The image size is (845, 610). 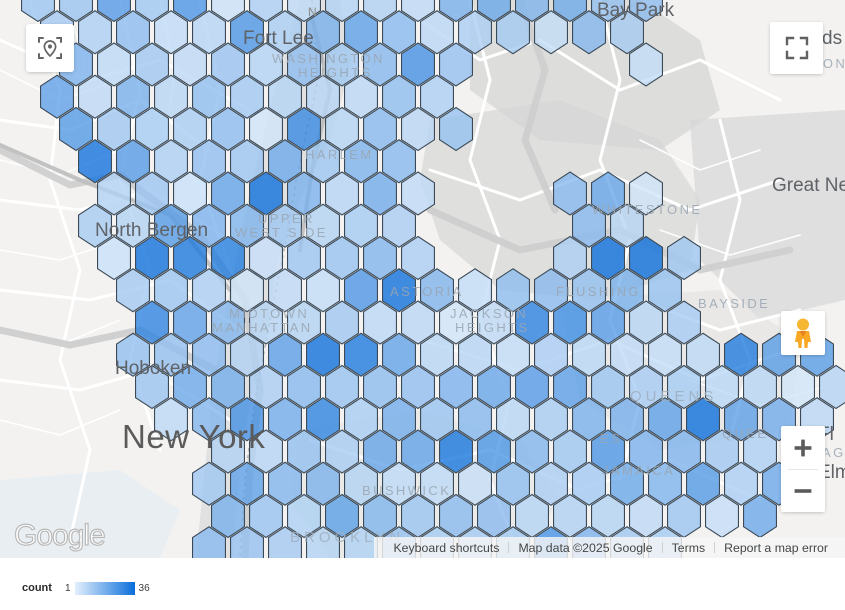 I want to click on terms-link: Terms, so click(x=688, y=547).